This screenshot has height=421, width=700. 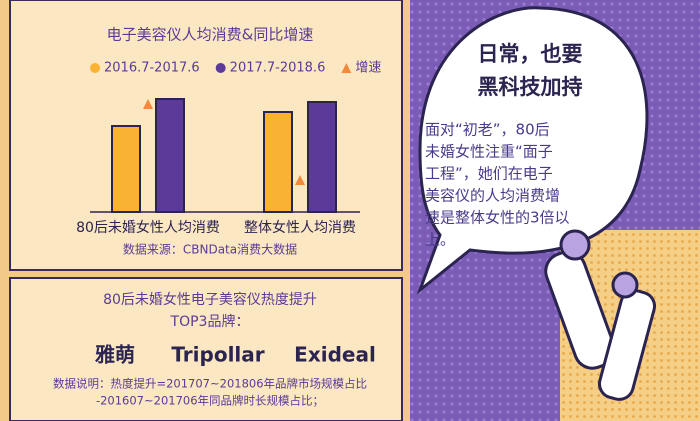 What do you see at coordinates (497, 218) in the screenshot?
I see `bubble-text: 速是整体女性的3倍以` at bounding box center [497, 218].